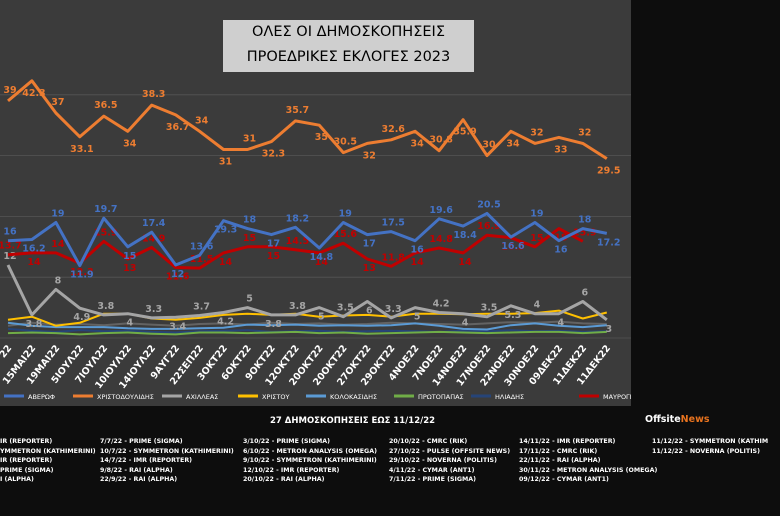  I want to click on data-label-achilleas: 8, so click(58, 280).